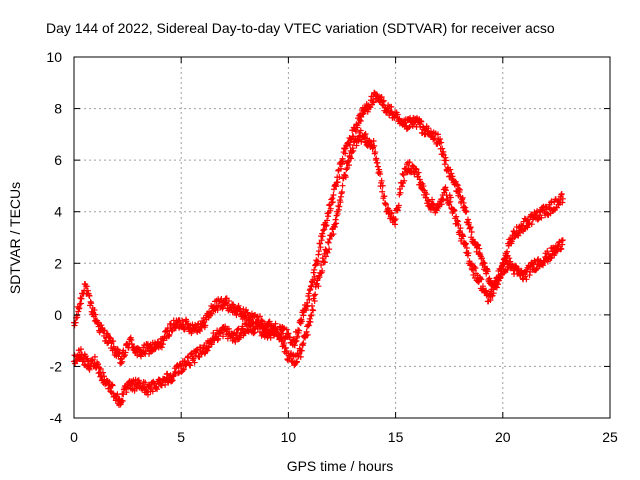 This screenshot has height=480, width=640. What do you see at coordinates (54, 57) in the screenshot?
I see `y-tick-label: 10` at bounding box center [54, 57].